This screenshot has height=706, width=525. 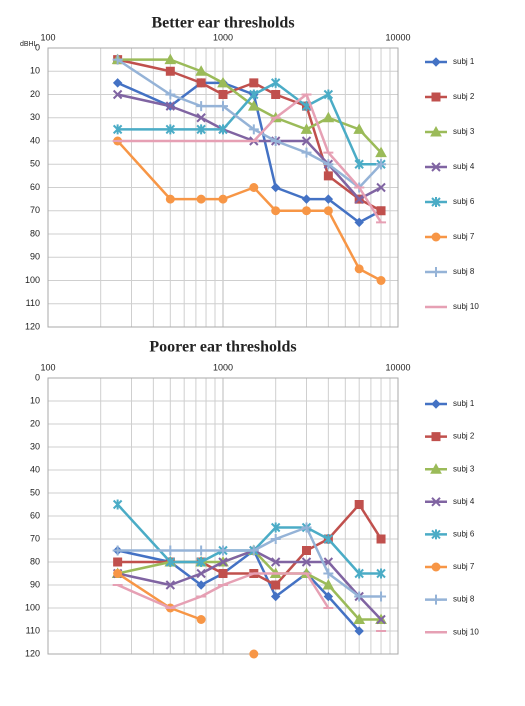 What do you see at coordinates (35, 400) in the screenshot?
I see `y-tick-label: 10` at bounding box center [35, 400].